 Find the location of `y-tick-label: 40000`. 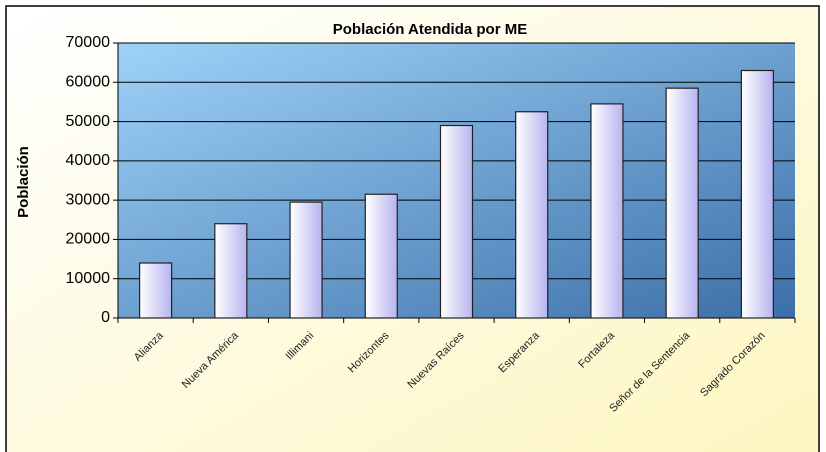

y-tick-label: 40000 is located at coordinates (88, 160).